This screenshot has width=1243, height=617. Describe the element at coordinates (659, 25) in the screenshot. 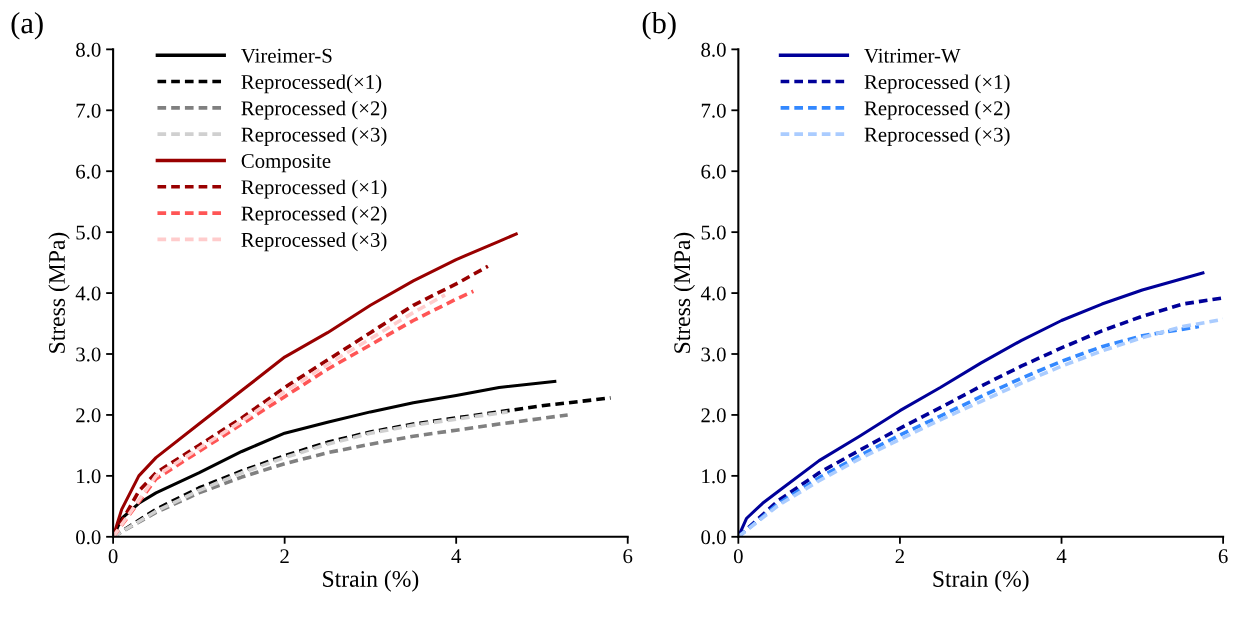

I see `chart-title: (b)` at that location.